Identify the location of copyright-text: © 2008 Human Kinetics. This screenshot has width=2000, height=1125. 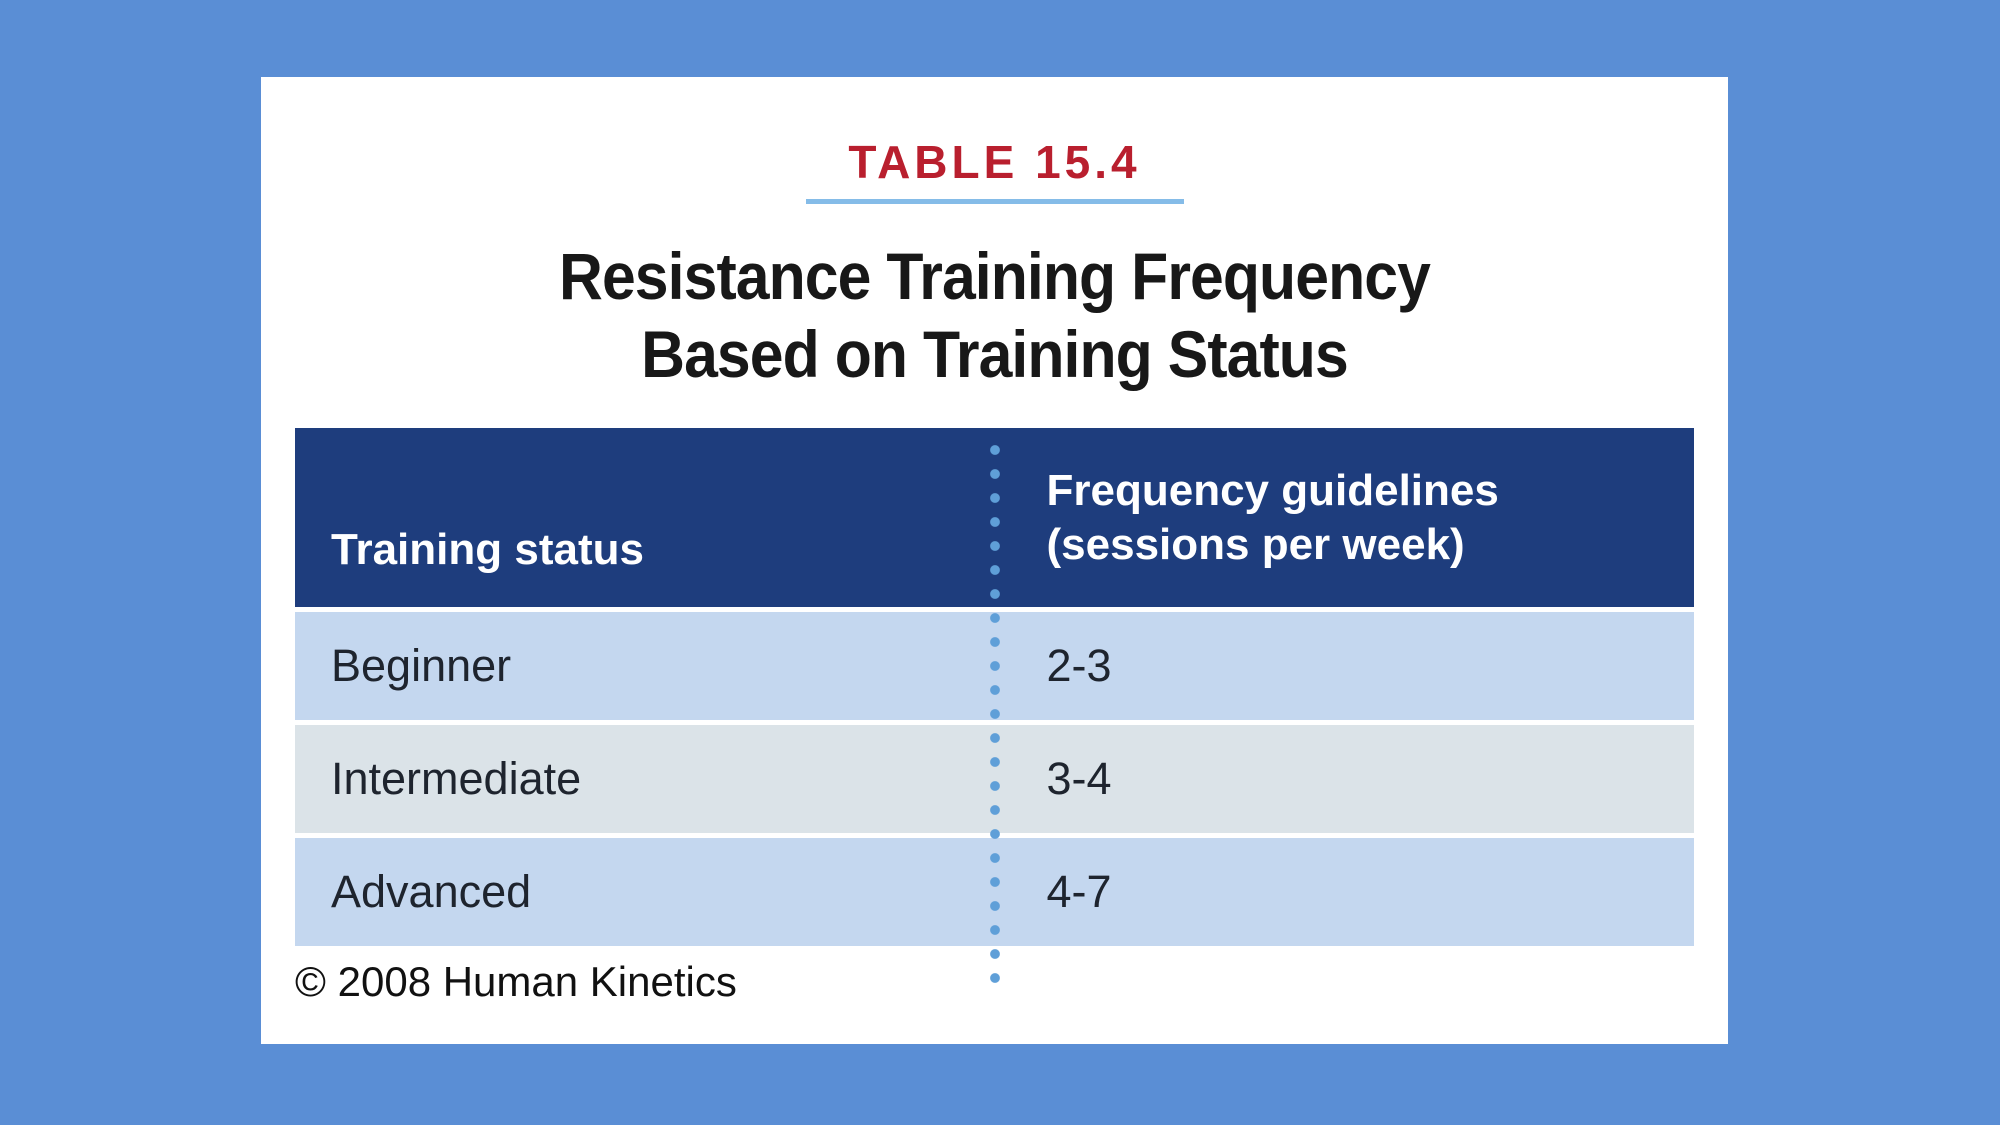
(516, 981).